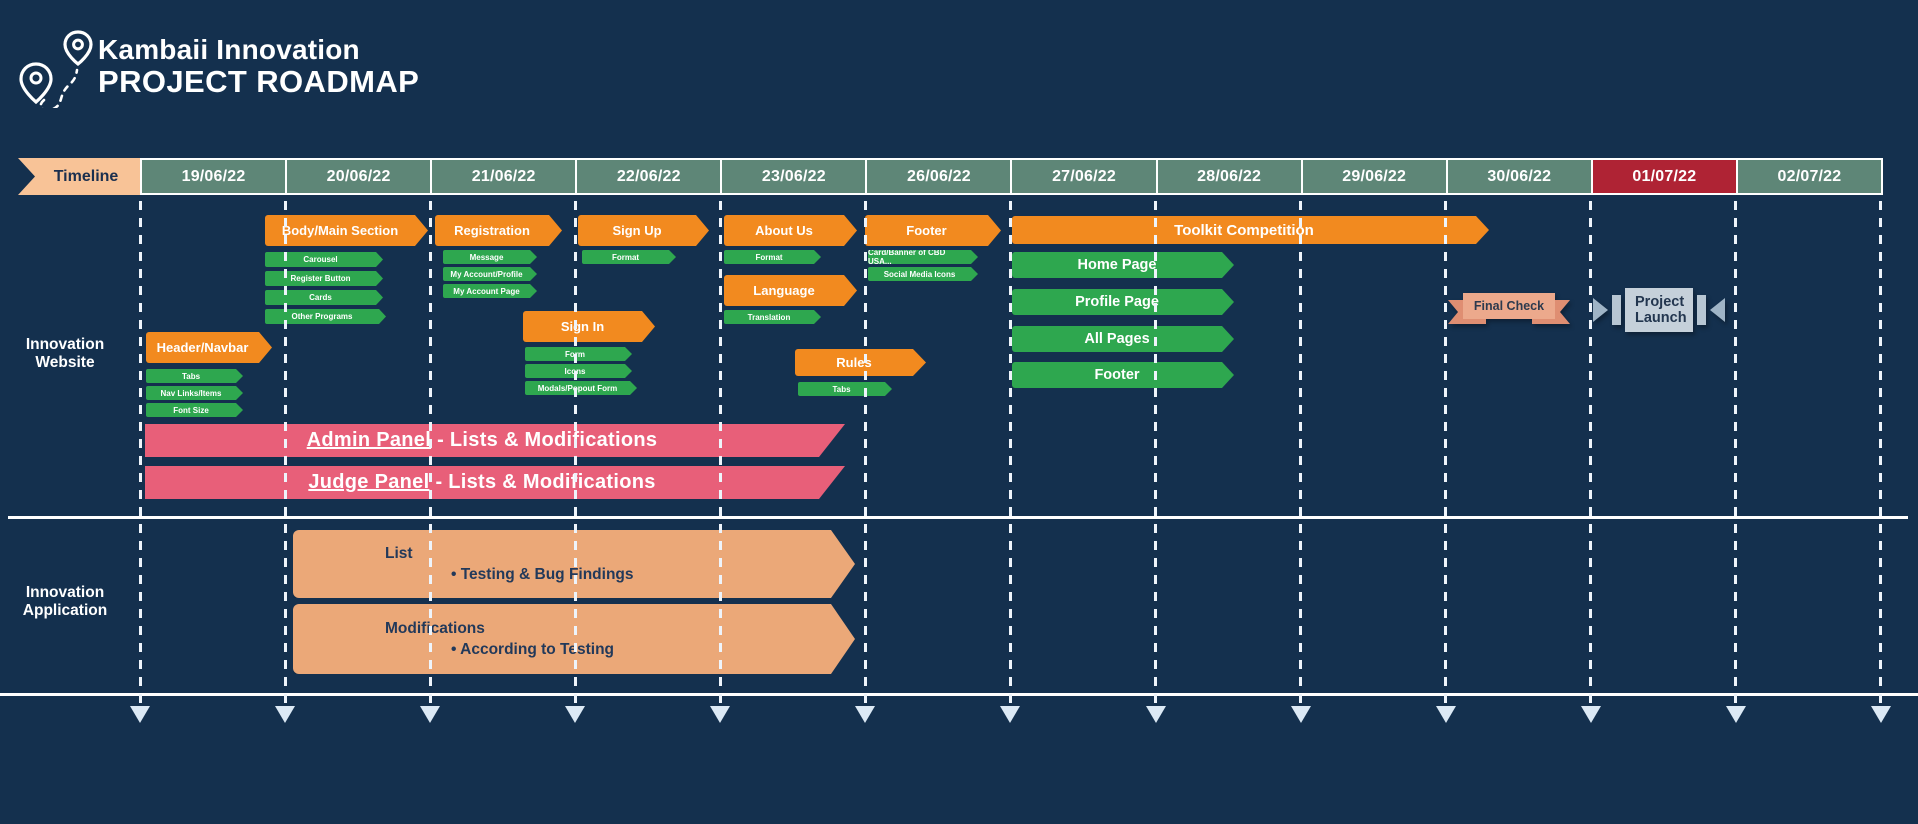 Image resolution: width=1918 pixels, height=824 pixels. I want to click on tabs-navbar-bar: Tabs, so click(194, 376).